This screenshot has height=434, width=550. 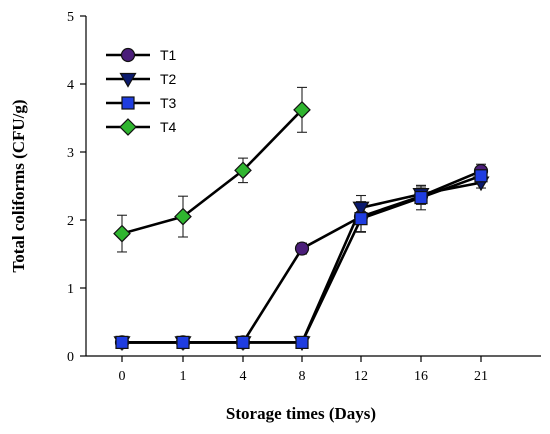 I want to click on y-tick-label: 3, so click(x=70, y=153).